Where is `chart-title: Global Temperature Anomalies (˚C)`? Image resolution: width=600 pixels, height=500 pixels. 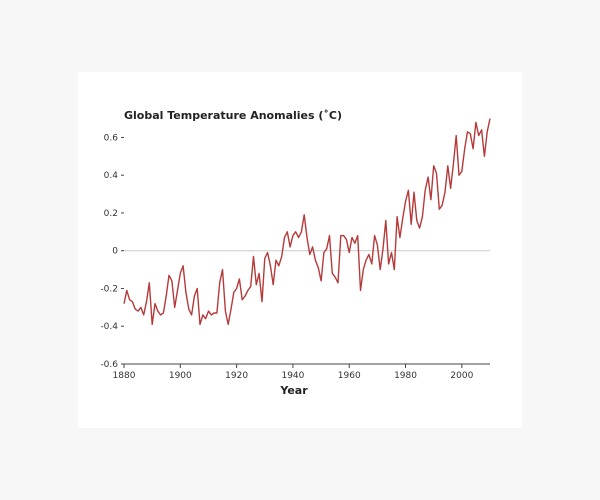 chart-title: Global Temperature Anomalies (˚C) is located at coordinates (233, 115).